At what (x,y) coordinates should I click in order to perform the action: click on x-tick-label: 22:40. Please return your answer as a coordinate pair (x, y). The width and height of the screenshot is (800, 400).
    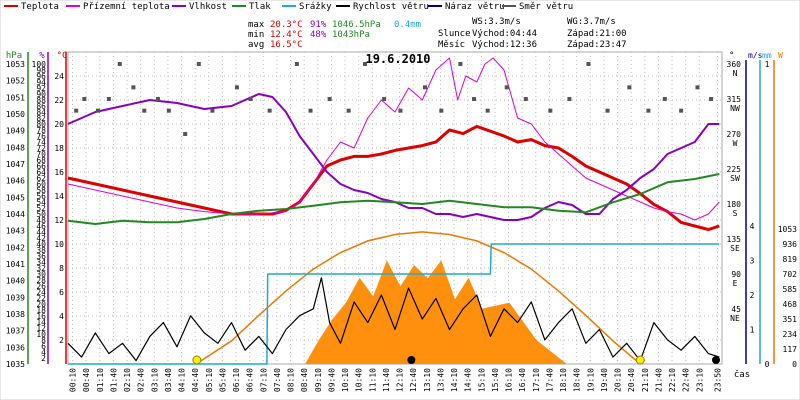
    Looking at the image, I should click on (686, 380).